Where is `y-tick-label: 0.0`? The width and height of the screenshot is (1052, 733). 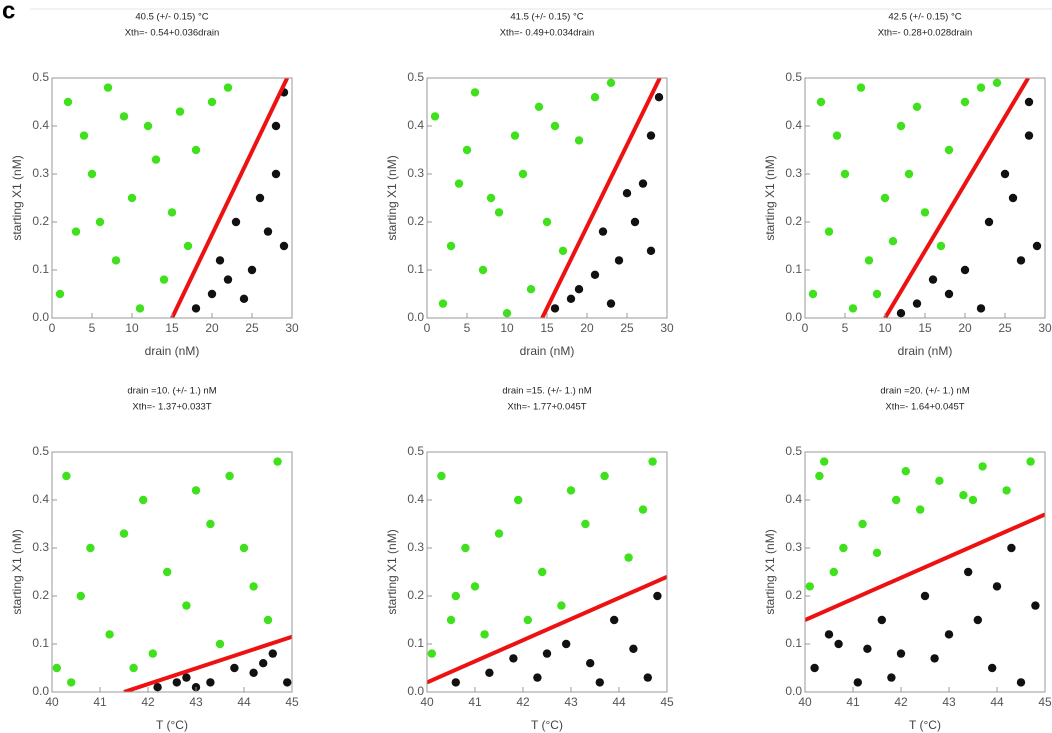
y-tick-label: 0.0 is located at coordinates (793, 317).